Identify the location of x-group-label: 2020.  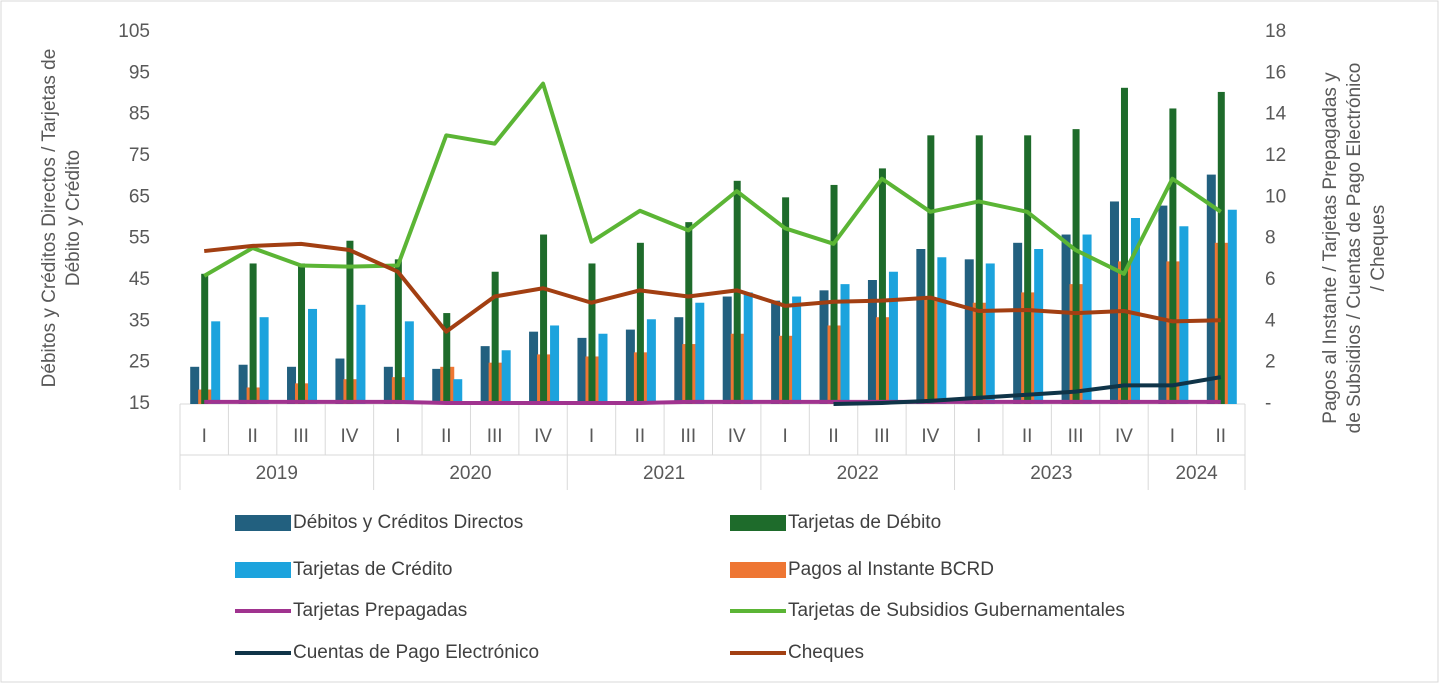
(470, 473).